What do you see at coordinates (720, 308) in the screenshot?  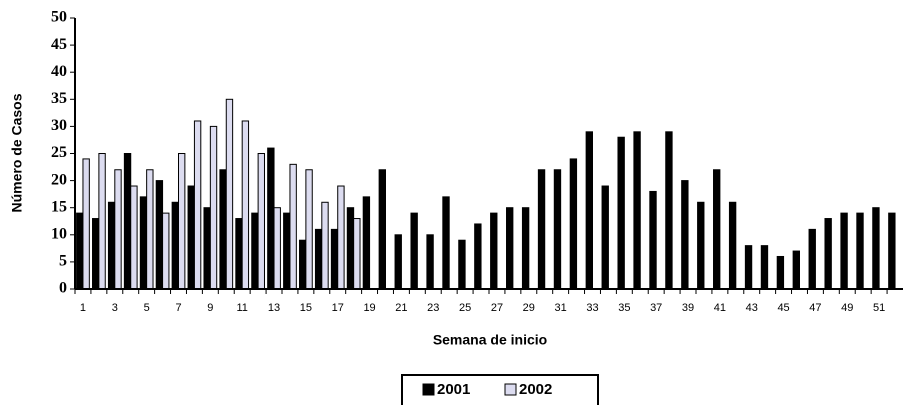 I see `x-tick-label: 41` at bounding box center [720, 308].